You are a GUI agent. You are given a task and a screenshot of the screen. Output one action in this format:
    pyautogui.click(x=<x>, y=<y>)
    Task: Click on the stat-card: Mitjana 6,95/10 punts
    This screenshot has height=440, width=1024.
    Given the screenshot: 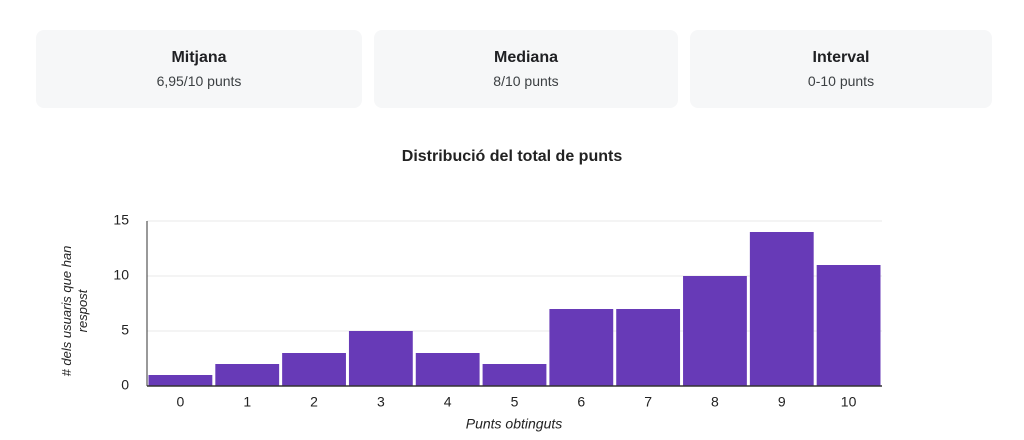 What is the action you would take?
    pyautogui.click(x=199, y=69)
    